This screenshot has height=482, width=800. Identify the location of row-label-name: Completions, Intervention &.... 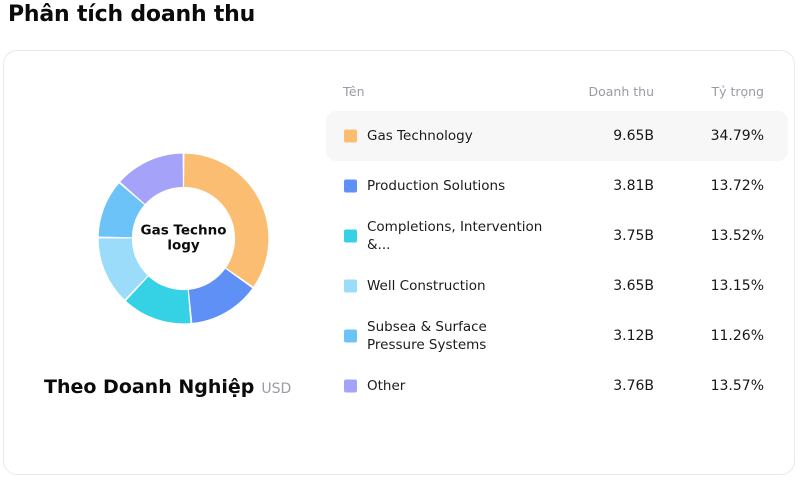
(455, 235).